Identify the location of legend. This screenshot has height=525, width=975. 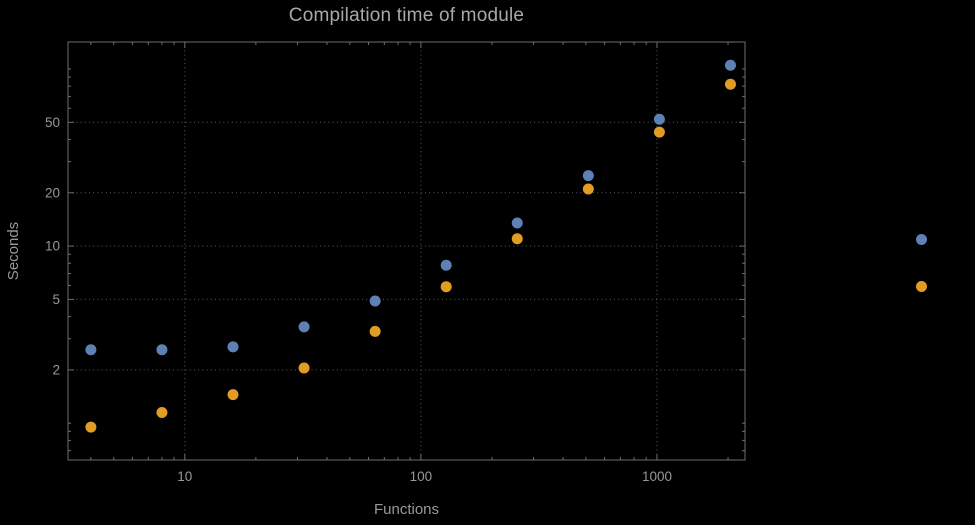
(922, 264).